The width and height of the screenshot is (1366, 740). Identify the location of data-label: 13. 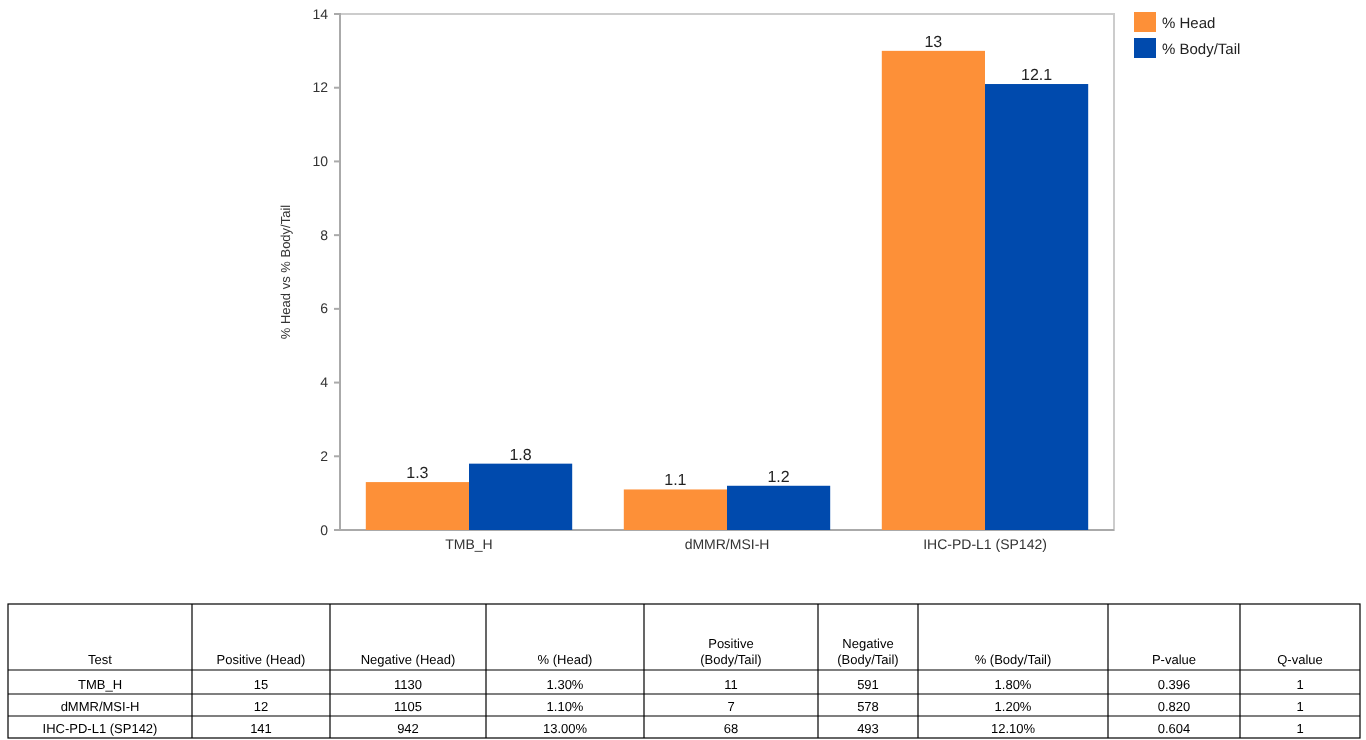
(934, 41).